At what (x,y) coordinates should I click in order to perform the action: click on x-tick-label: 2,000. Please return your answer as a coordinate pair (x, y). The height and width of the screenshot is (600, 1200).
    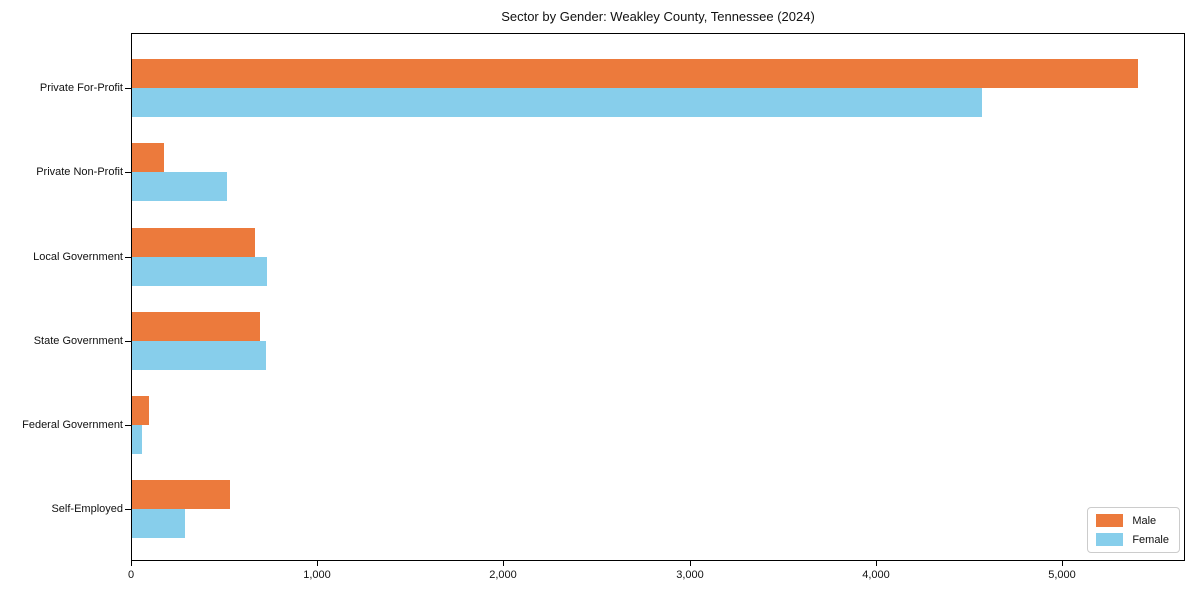
    Looking at the image, I should click on (503, 575).